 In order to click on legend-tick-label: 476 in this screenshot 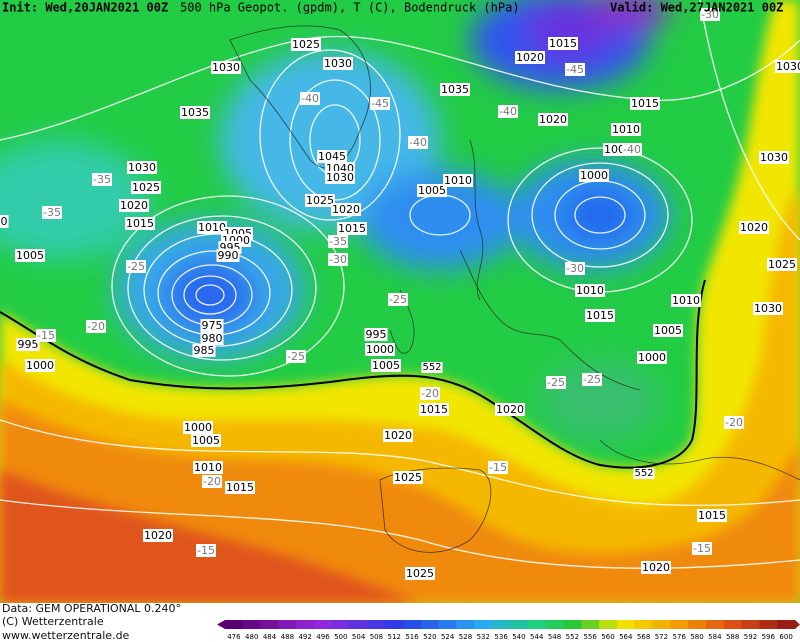, I will do `click(234, 637)`.